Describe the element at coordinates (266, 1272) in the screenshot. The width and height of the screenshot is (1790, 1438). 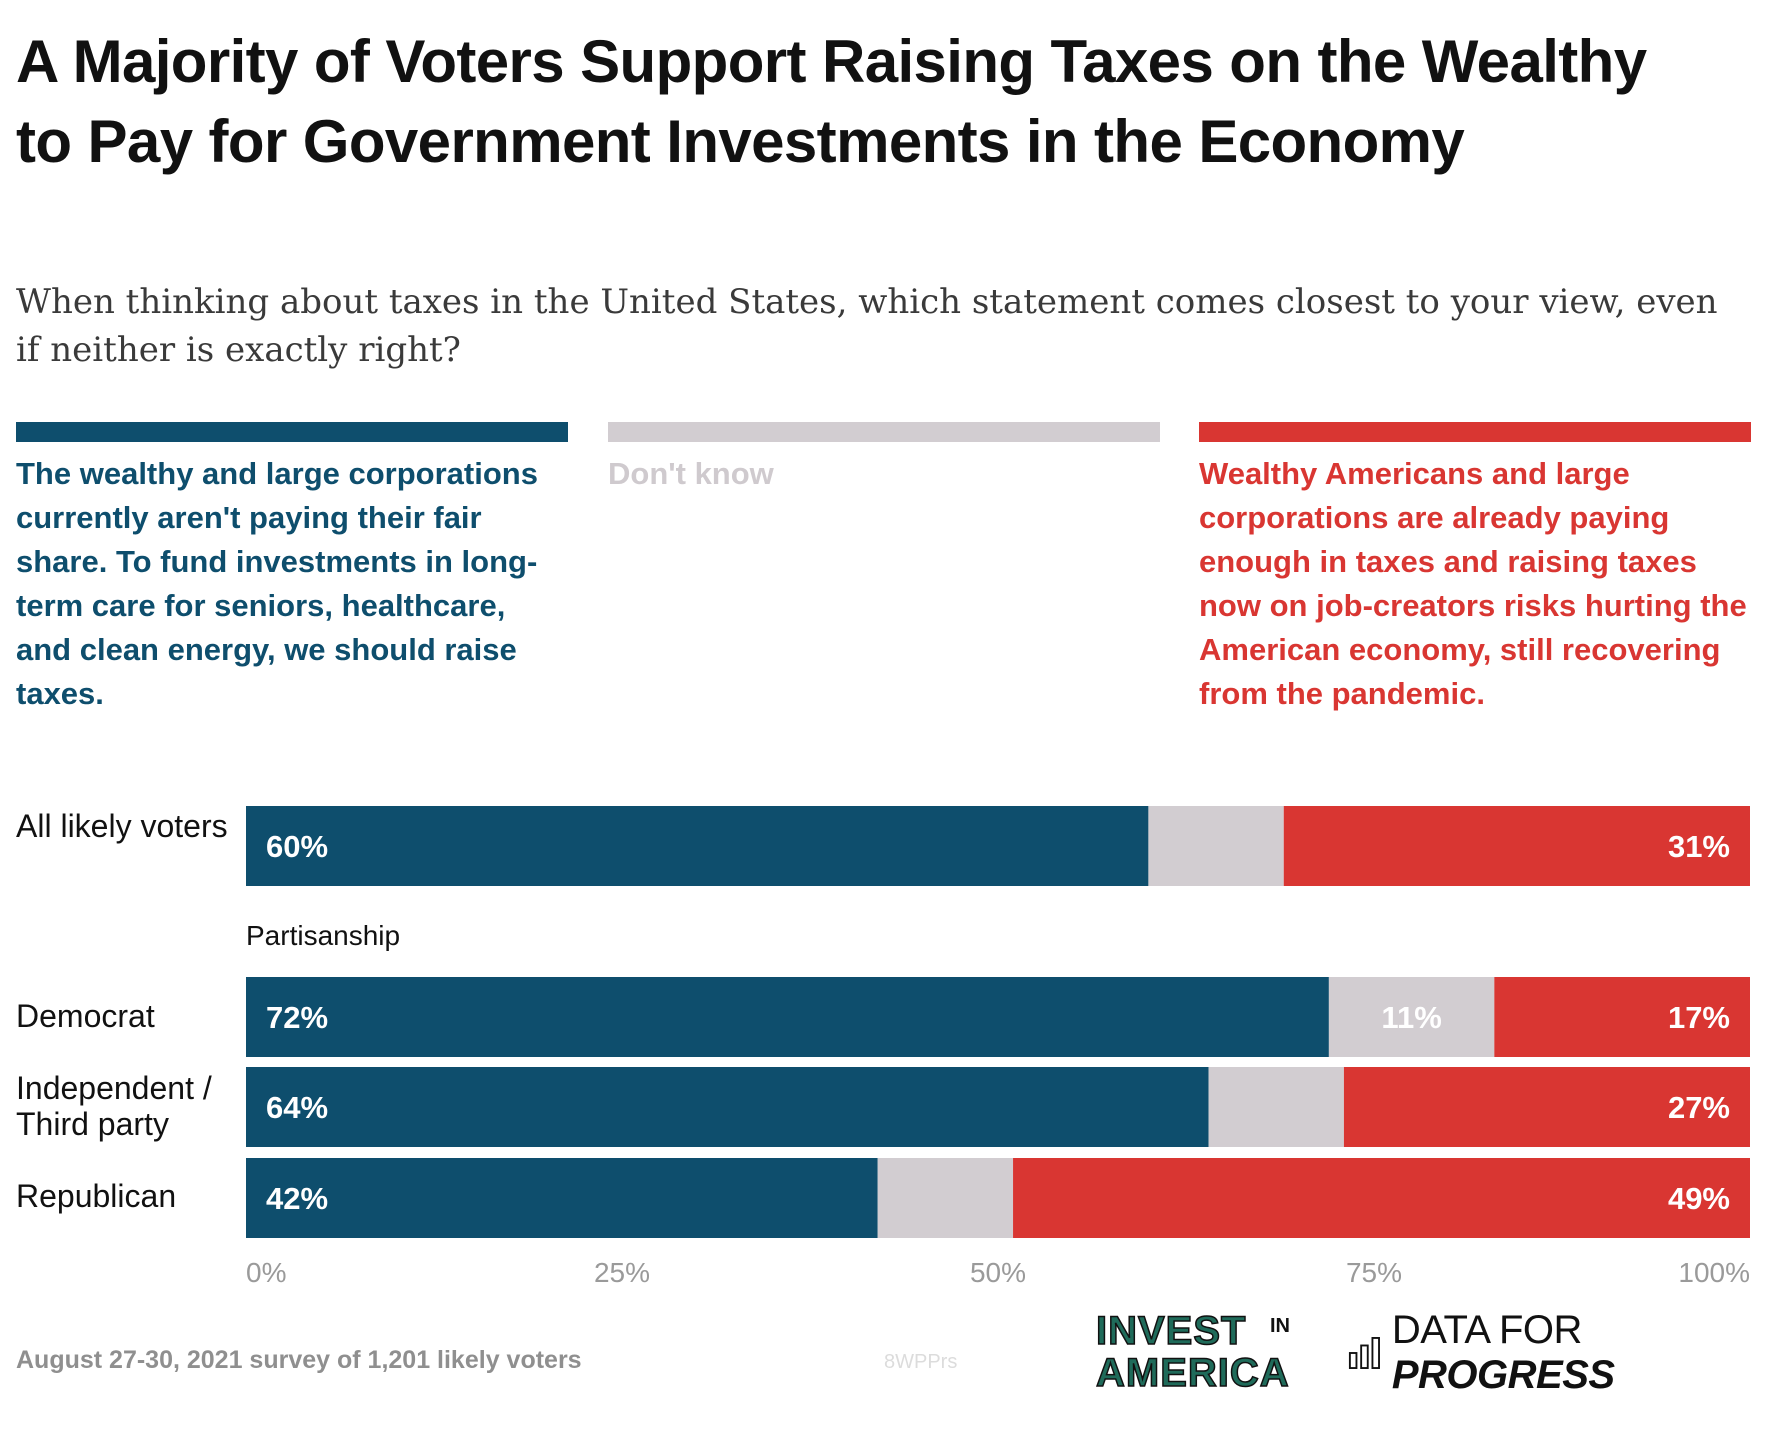
I see `x-tick-label-0: 0%` at that location.